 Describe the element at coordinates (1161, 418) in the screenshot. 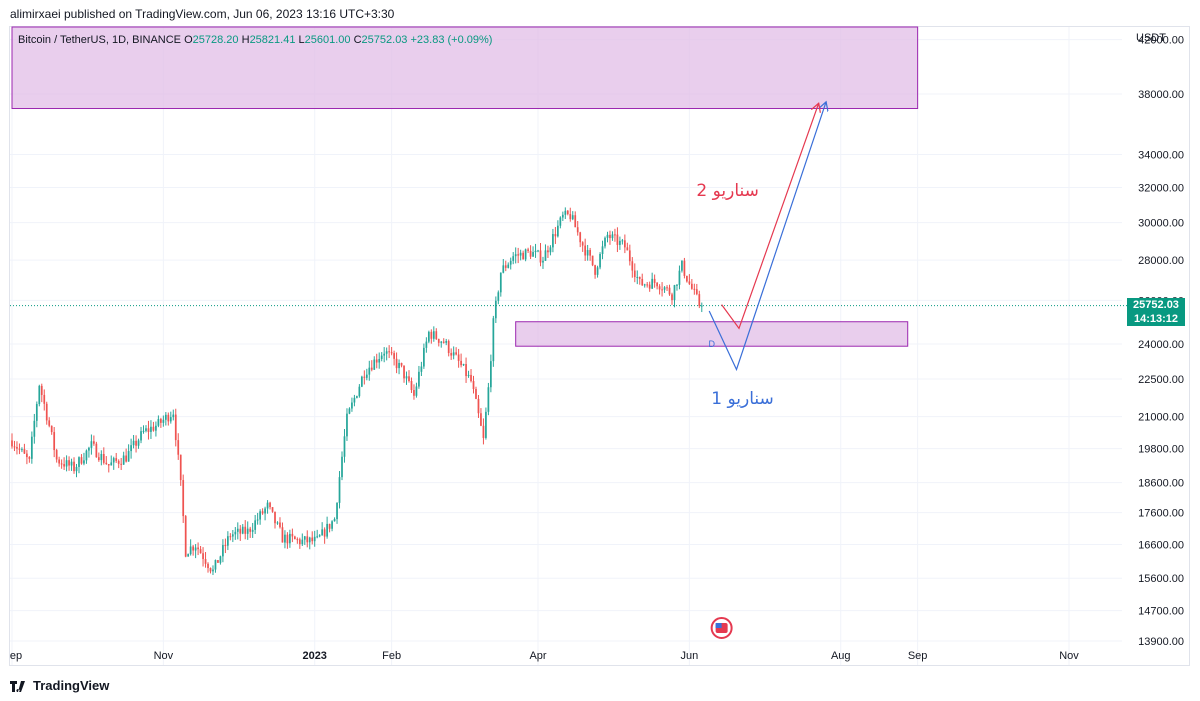

I see `price-tick-label: 21000.00` at that location.